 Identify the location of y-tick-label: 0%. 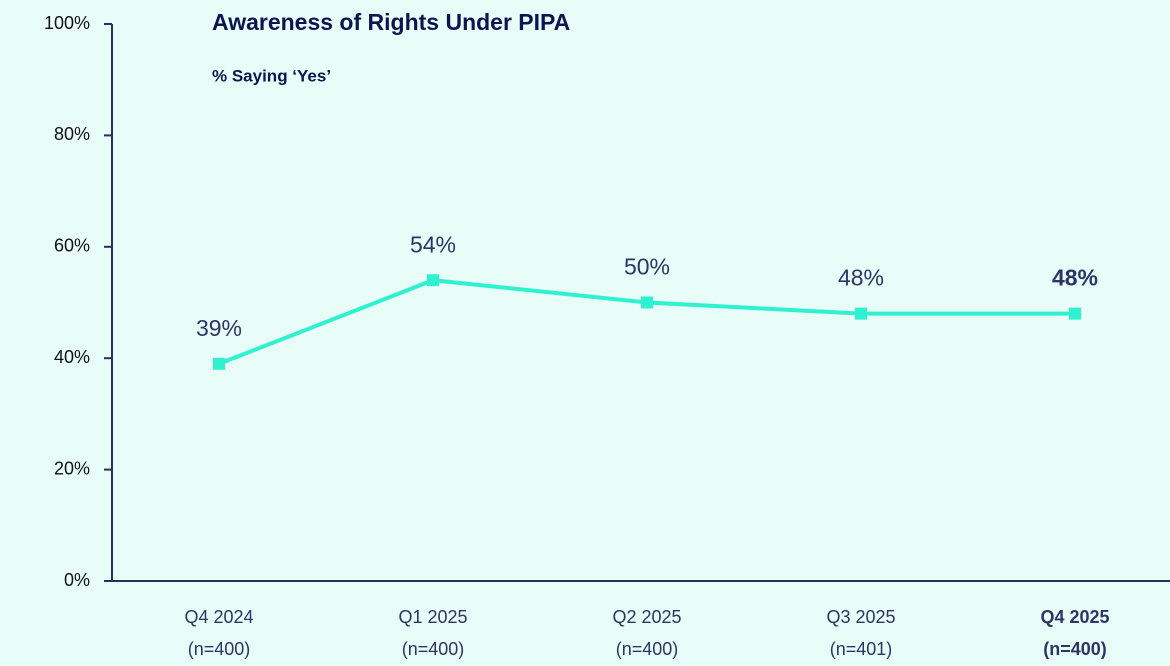
(77, 580).